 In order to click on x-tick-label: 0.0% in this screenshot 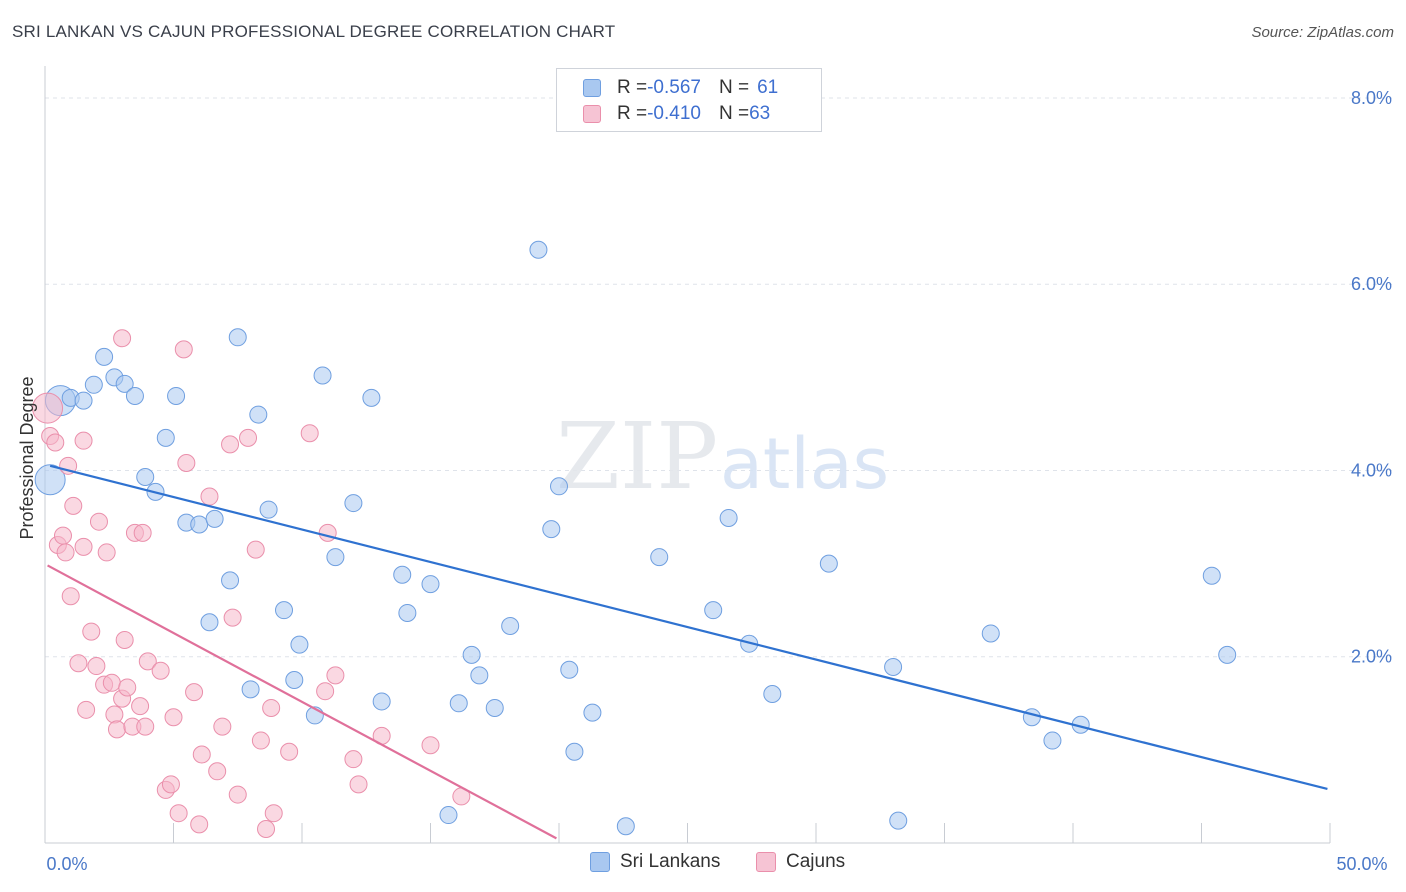, I will do `click(66, 864)`.